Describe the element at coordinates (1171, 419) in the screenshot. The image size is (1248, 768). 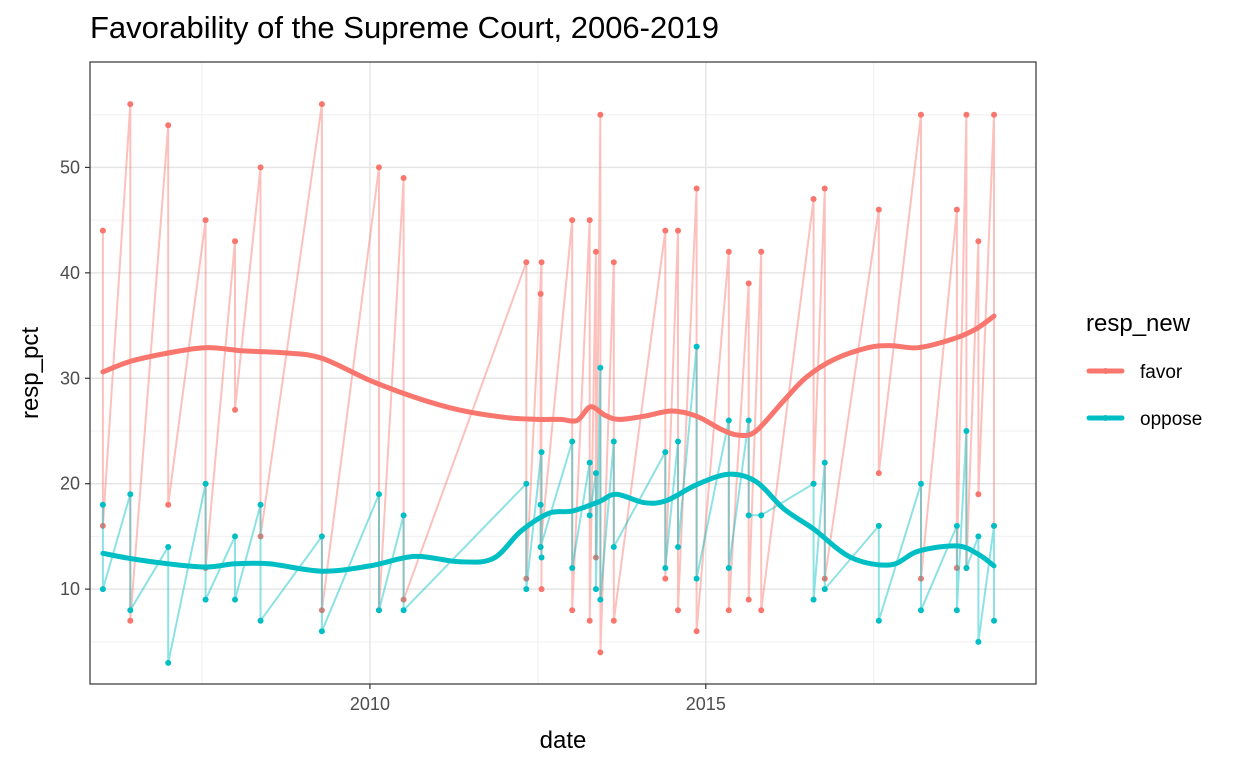
I see `legend-label: oppose` at that location.